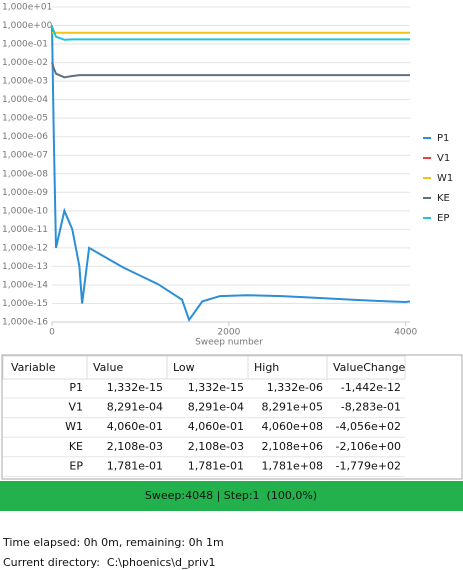 The image size is (463, 570). I want to click on legend-label: W1, so click(445, 178).